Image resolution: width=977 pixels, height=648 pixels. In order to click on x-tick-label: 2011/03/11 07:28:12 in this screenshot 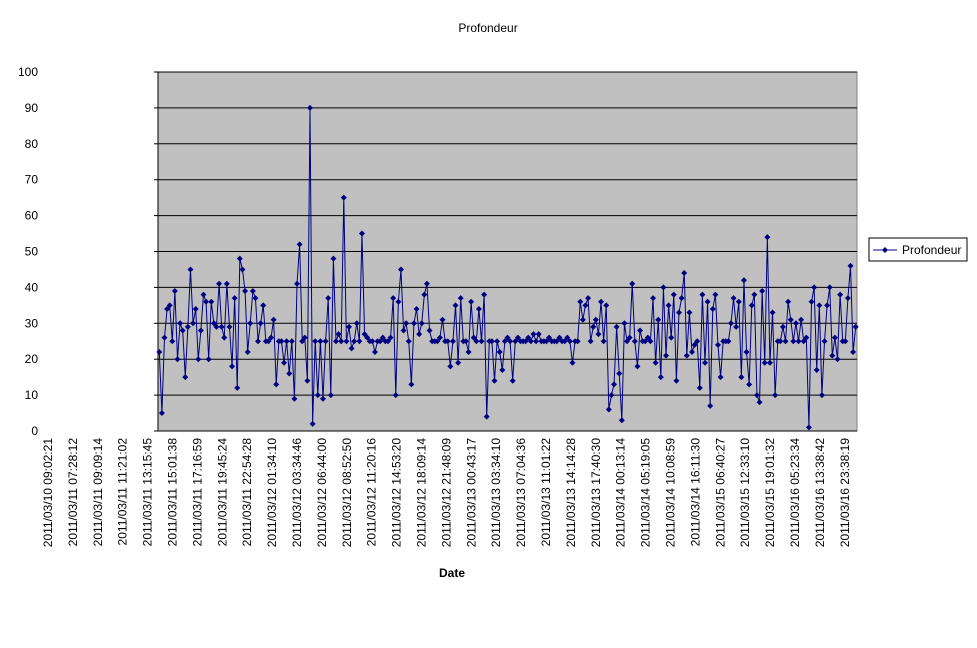, I will do `click(73, 492)`.